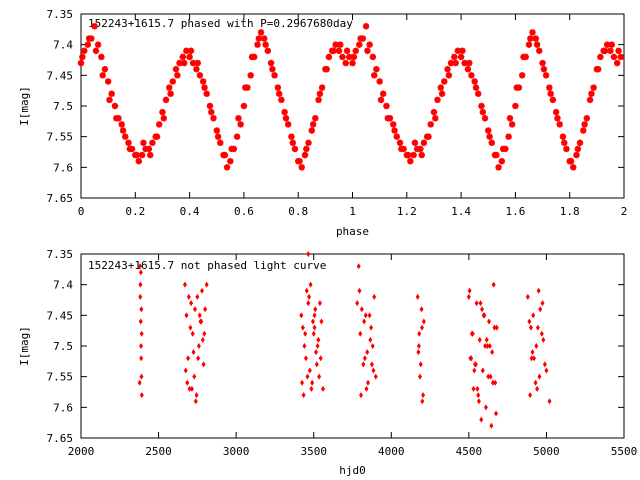 The width and height of the screenshot is (640, 480). Describe the element at coordinates (63, 407) in the screenshot. I see `y-tick-label: 7.6` at that location.